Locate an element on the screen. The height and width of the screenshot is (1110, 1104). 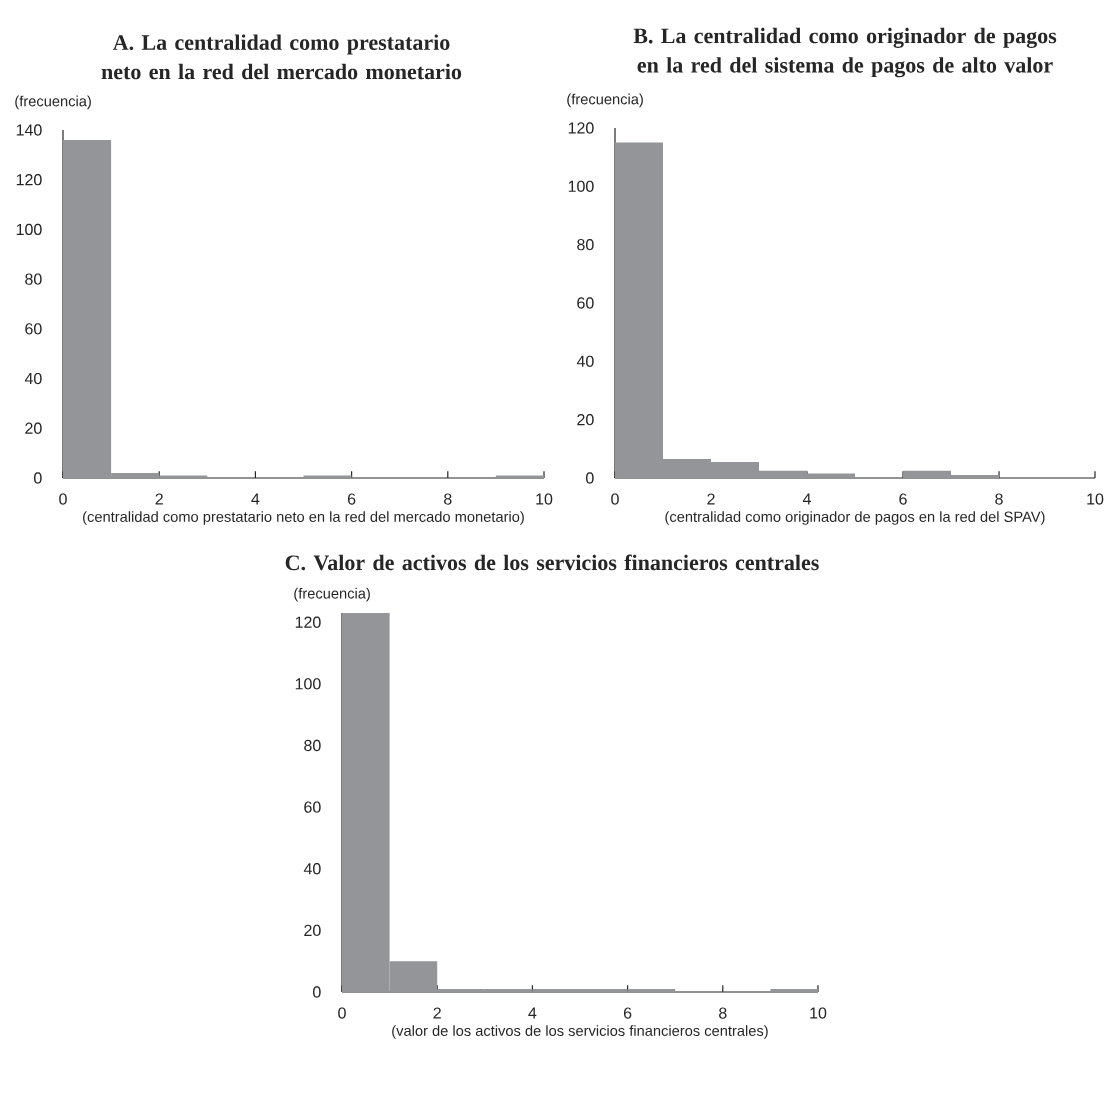
x-axis-title: (centralidad como originador de pagos en la red del SPAV) is located at coordinates (855, 518).